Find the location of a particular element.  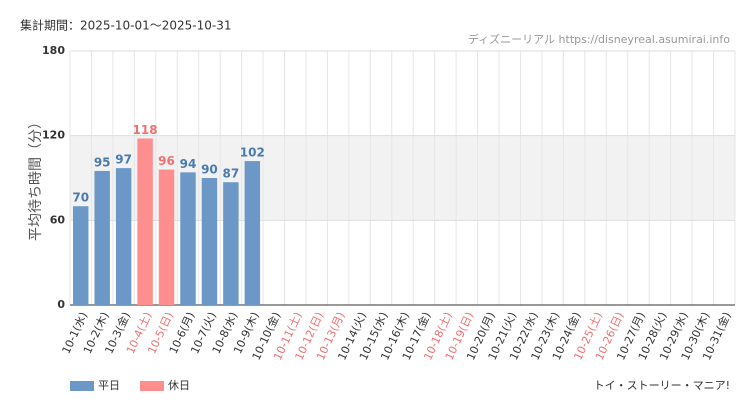

data-label: 102 is located at coordinates (252, 153).